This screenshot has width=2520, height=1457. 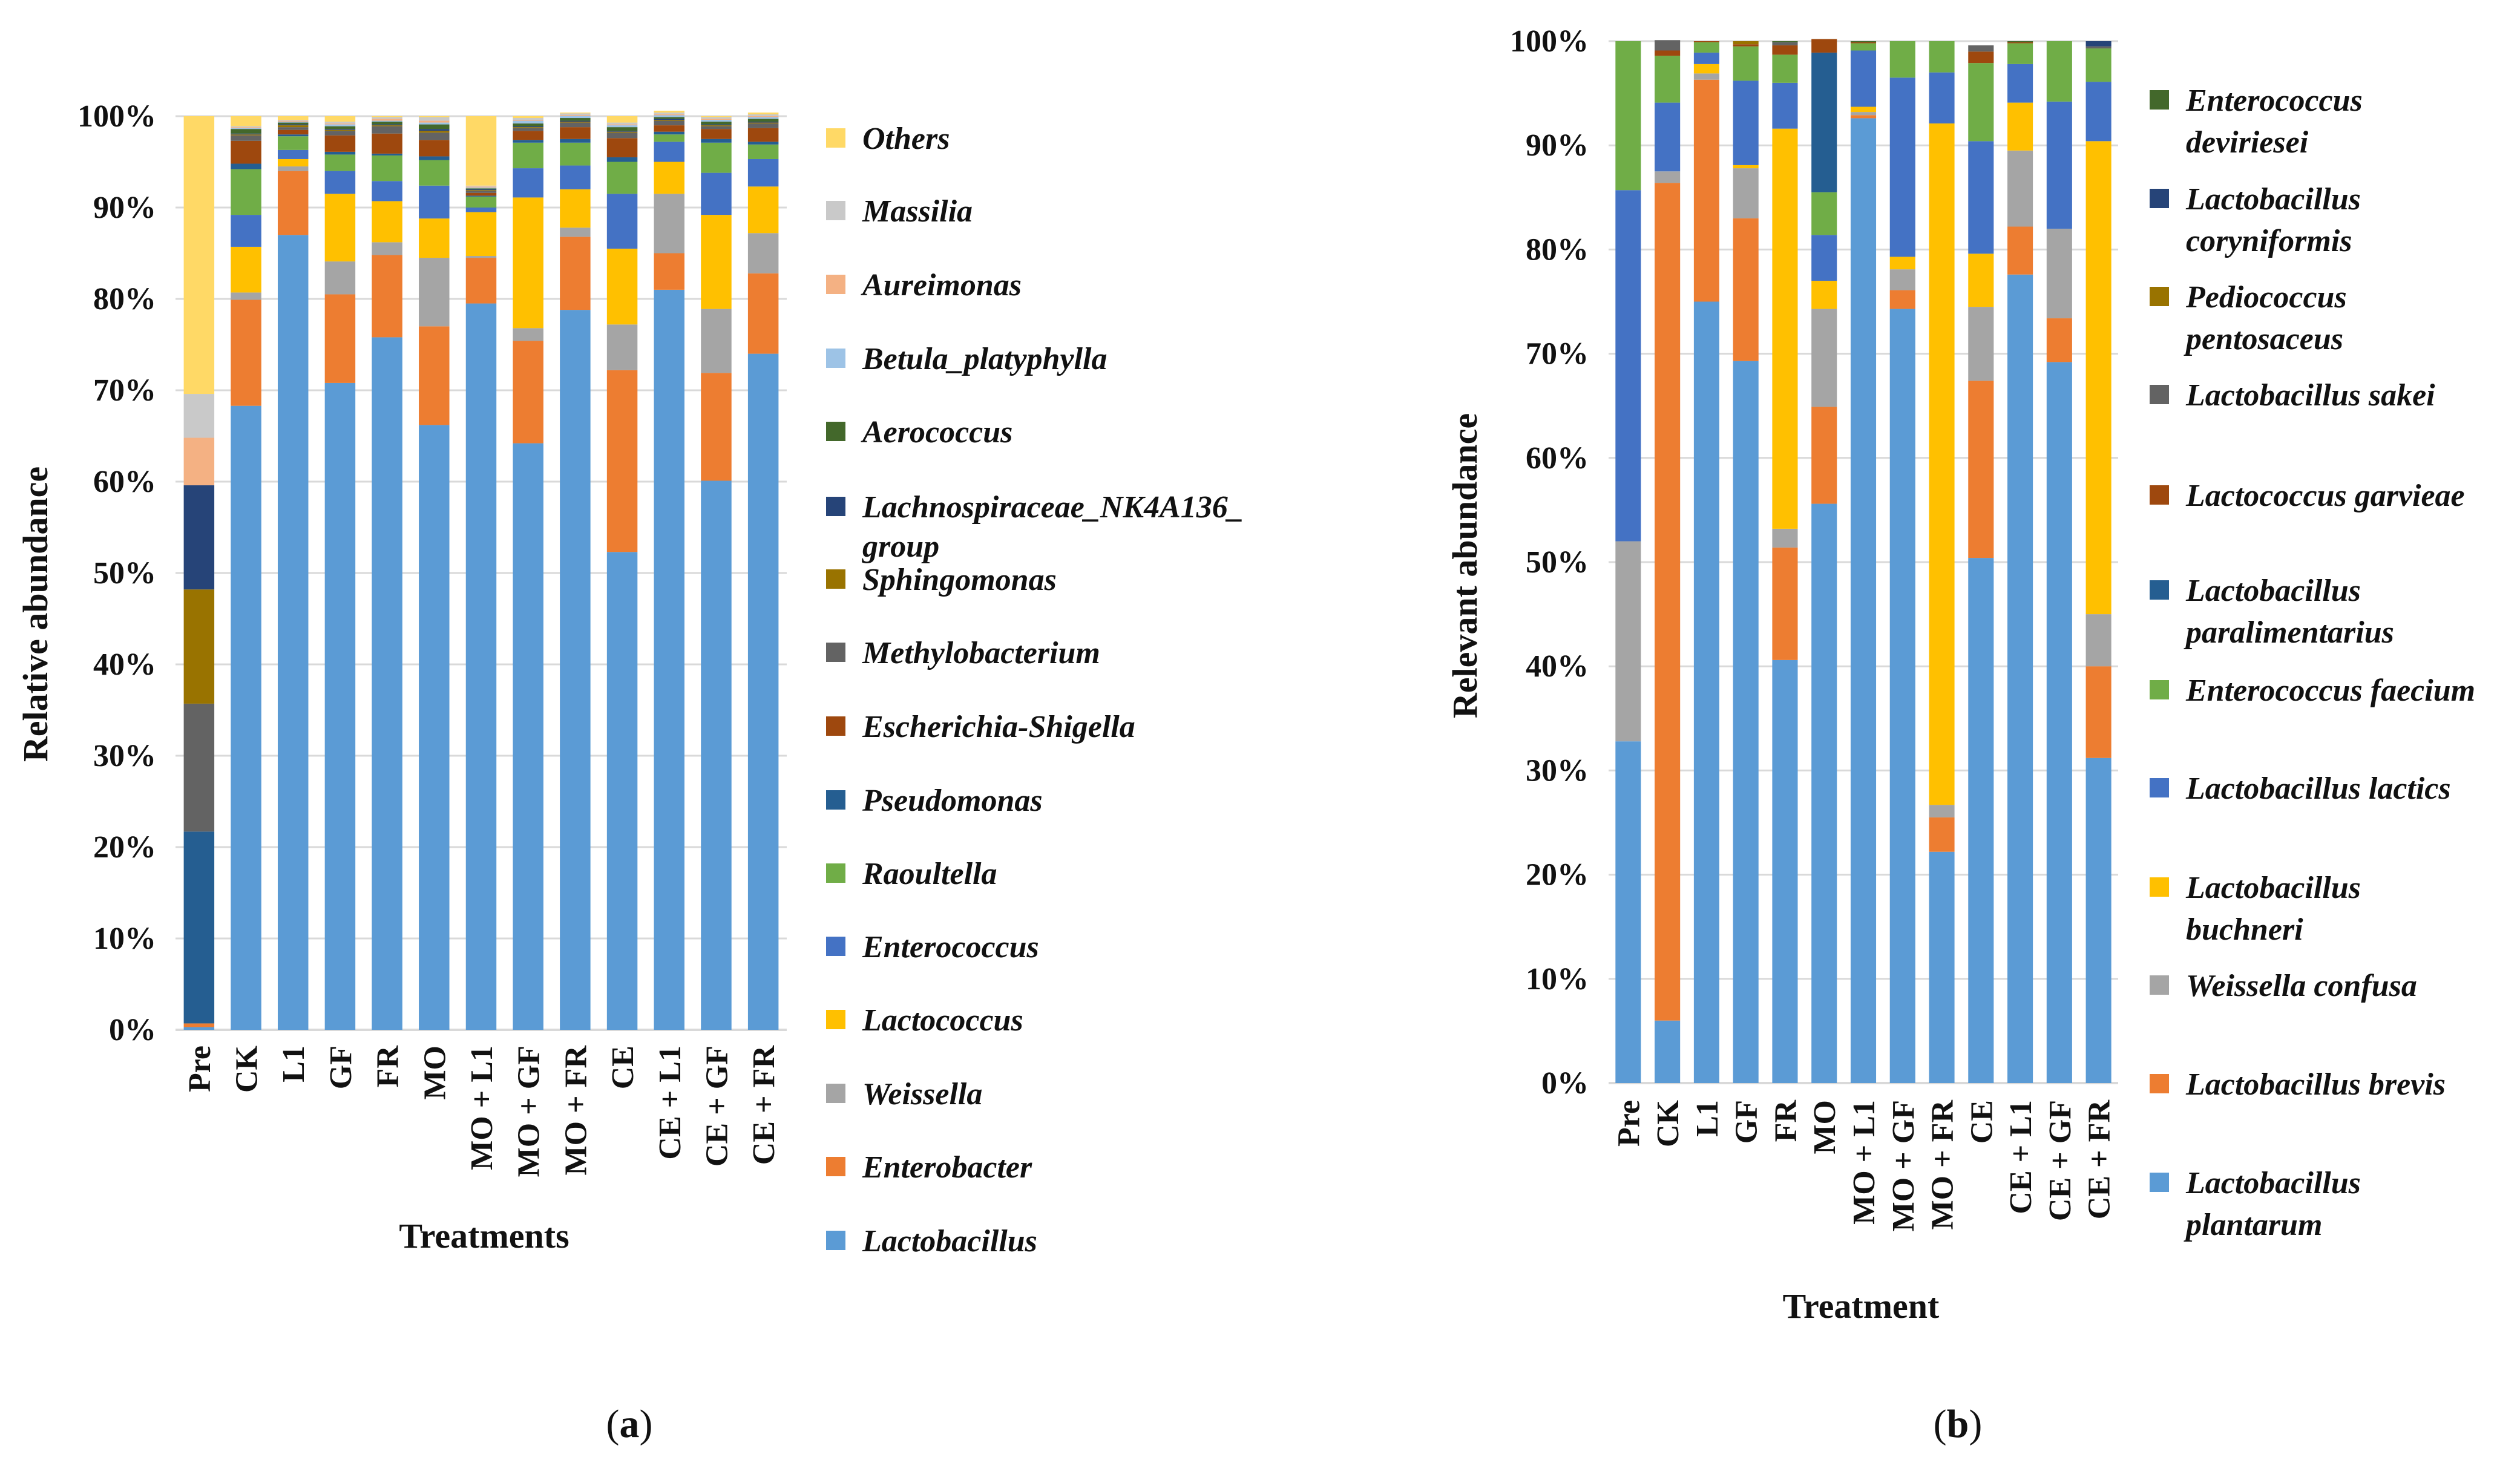 What do you see at coordinates (2318, 788) in the screenshot?
I see `legend-label: Lactobacillus lactics` at bounding box center [2318, 788].